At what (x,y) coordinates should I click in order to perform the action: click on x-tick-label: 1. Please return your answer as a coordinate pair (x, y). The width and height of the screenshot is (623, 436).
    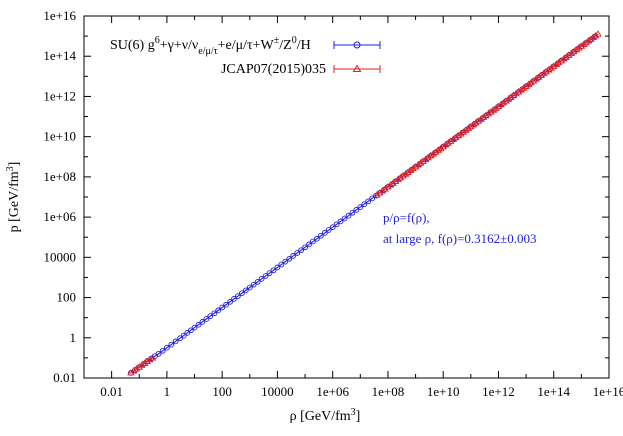
    Looking at the image, I should click on (167, 391).